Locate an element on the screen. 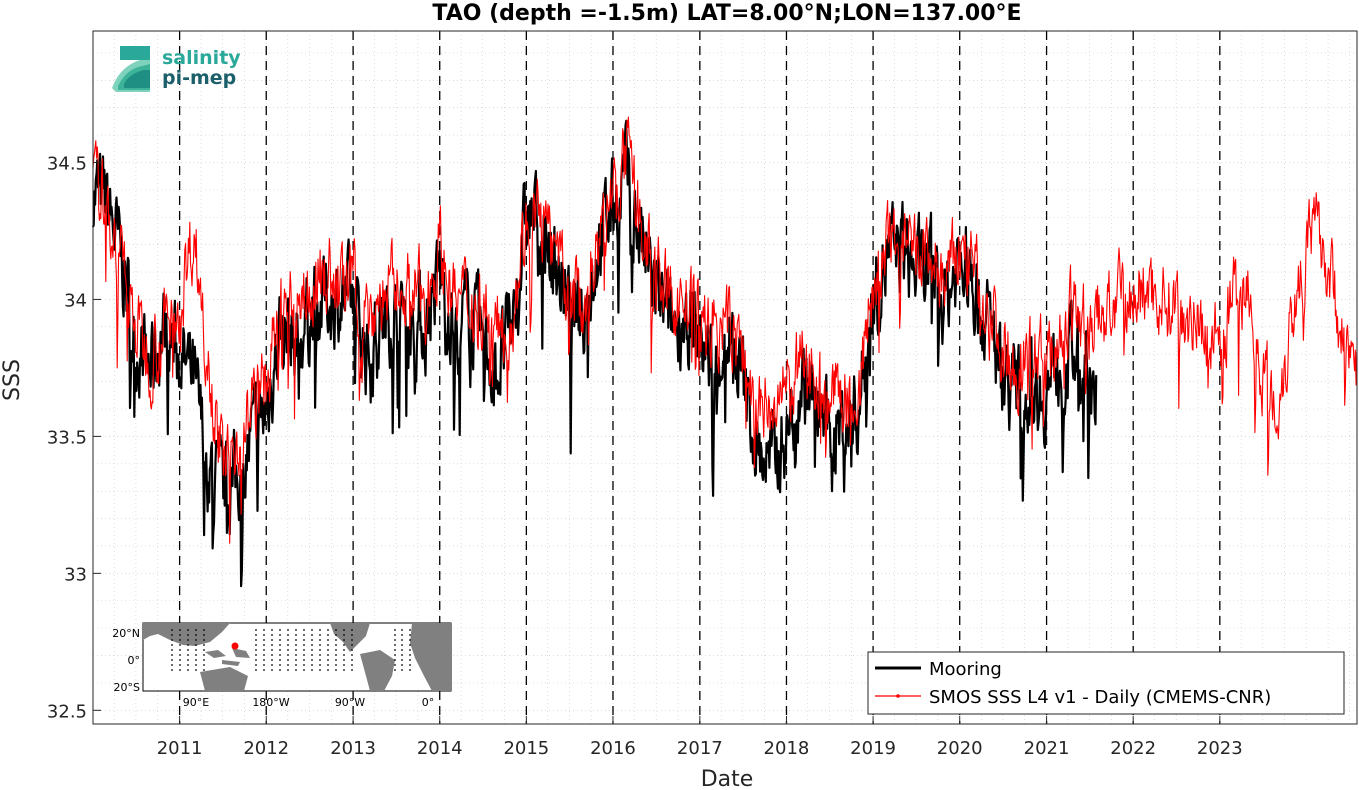 The width and height of the screenshot is (1359, 790). map-lon-label: 90°W is located at coordinates (350, 702).